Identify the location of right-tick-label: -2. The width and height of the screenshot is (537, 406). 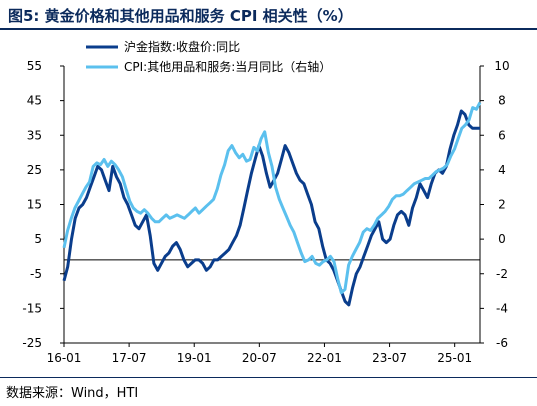
(502, 274).